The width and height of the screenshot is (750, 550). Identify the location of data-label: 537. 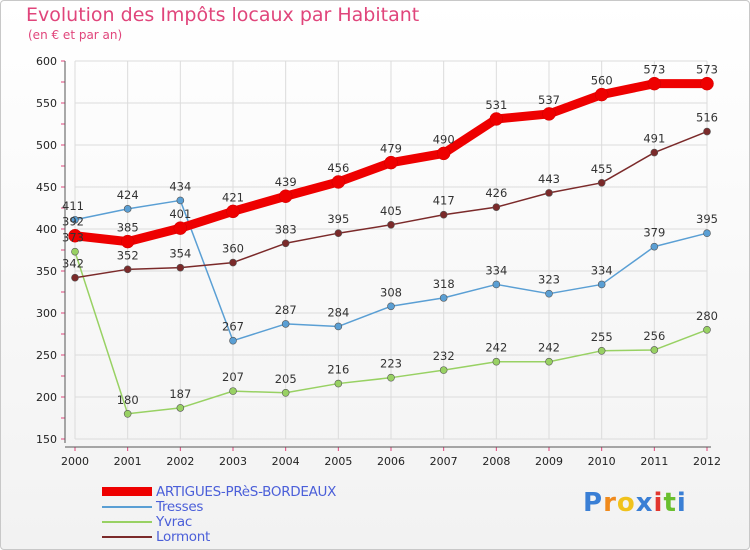
(549, 100).